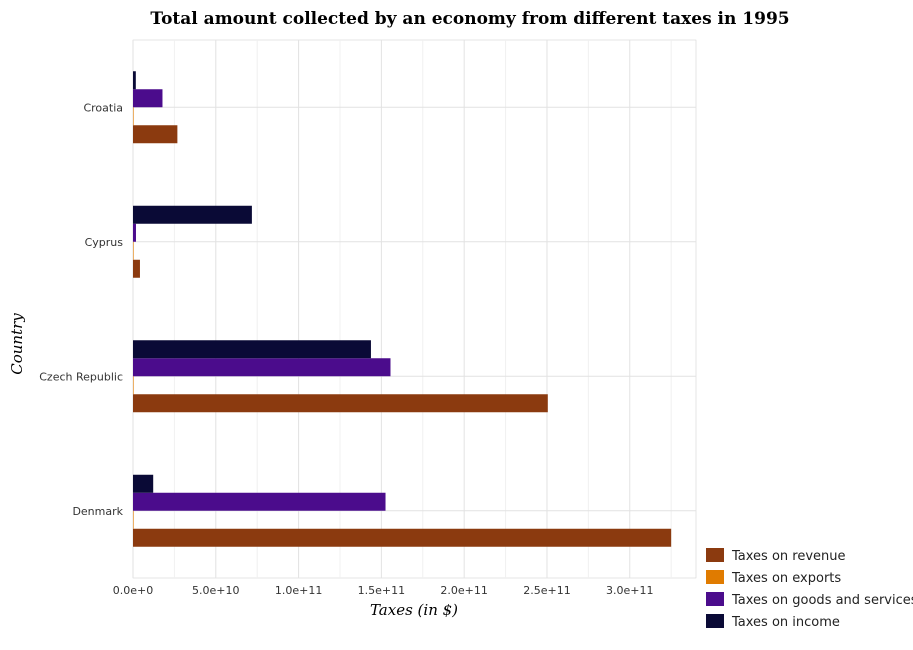 The image size is (913, 650). What do you see at coordinates (103, 107) in the screenshot?
I see `y-tick-label: Croatia` at bounding box center [103, 107].